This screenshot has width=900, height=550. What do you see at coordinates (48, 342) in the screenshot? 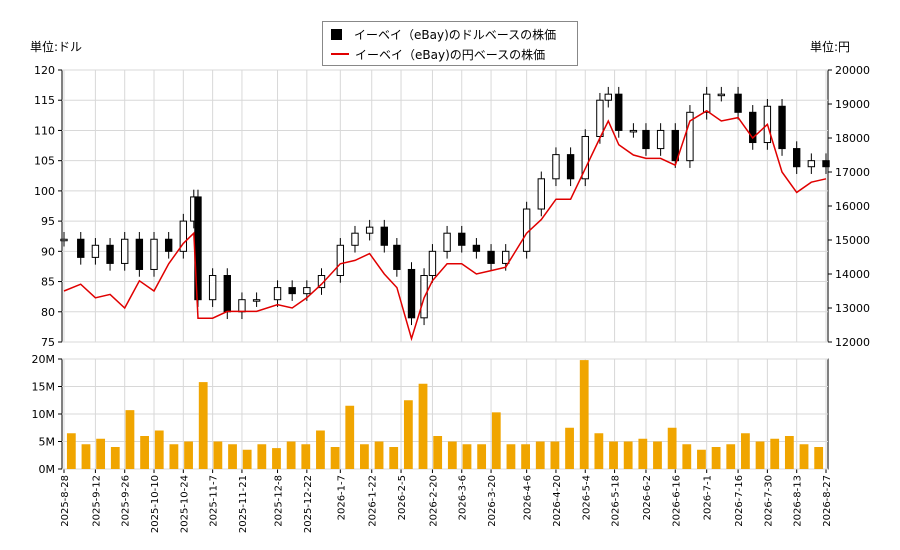
I see `y-left-tick-label: 75` at bounding box center [48, 342].